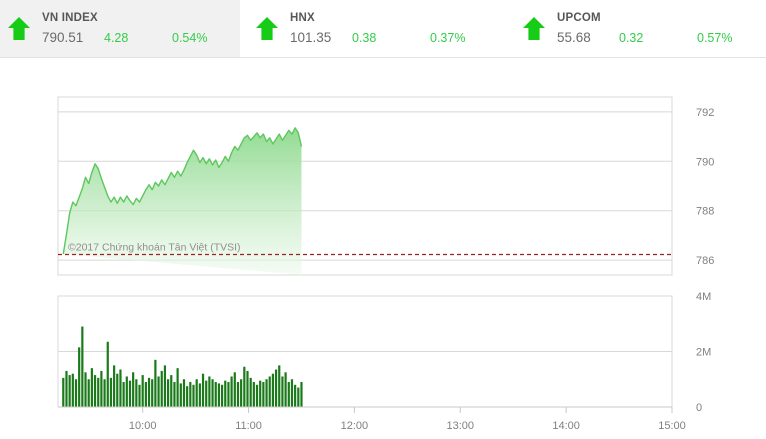 The image size is (766, 439). What do you see at coordinates (63, 37) in the screenshot?
I see `index-value: 790.51` at bounding box center [63, 37].